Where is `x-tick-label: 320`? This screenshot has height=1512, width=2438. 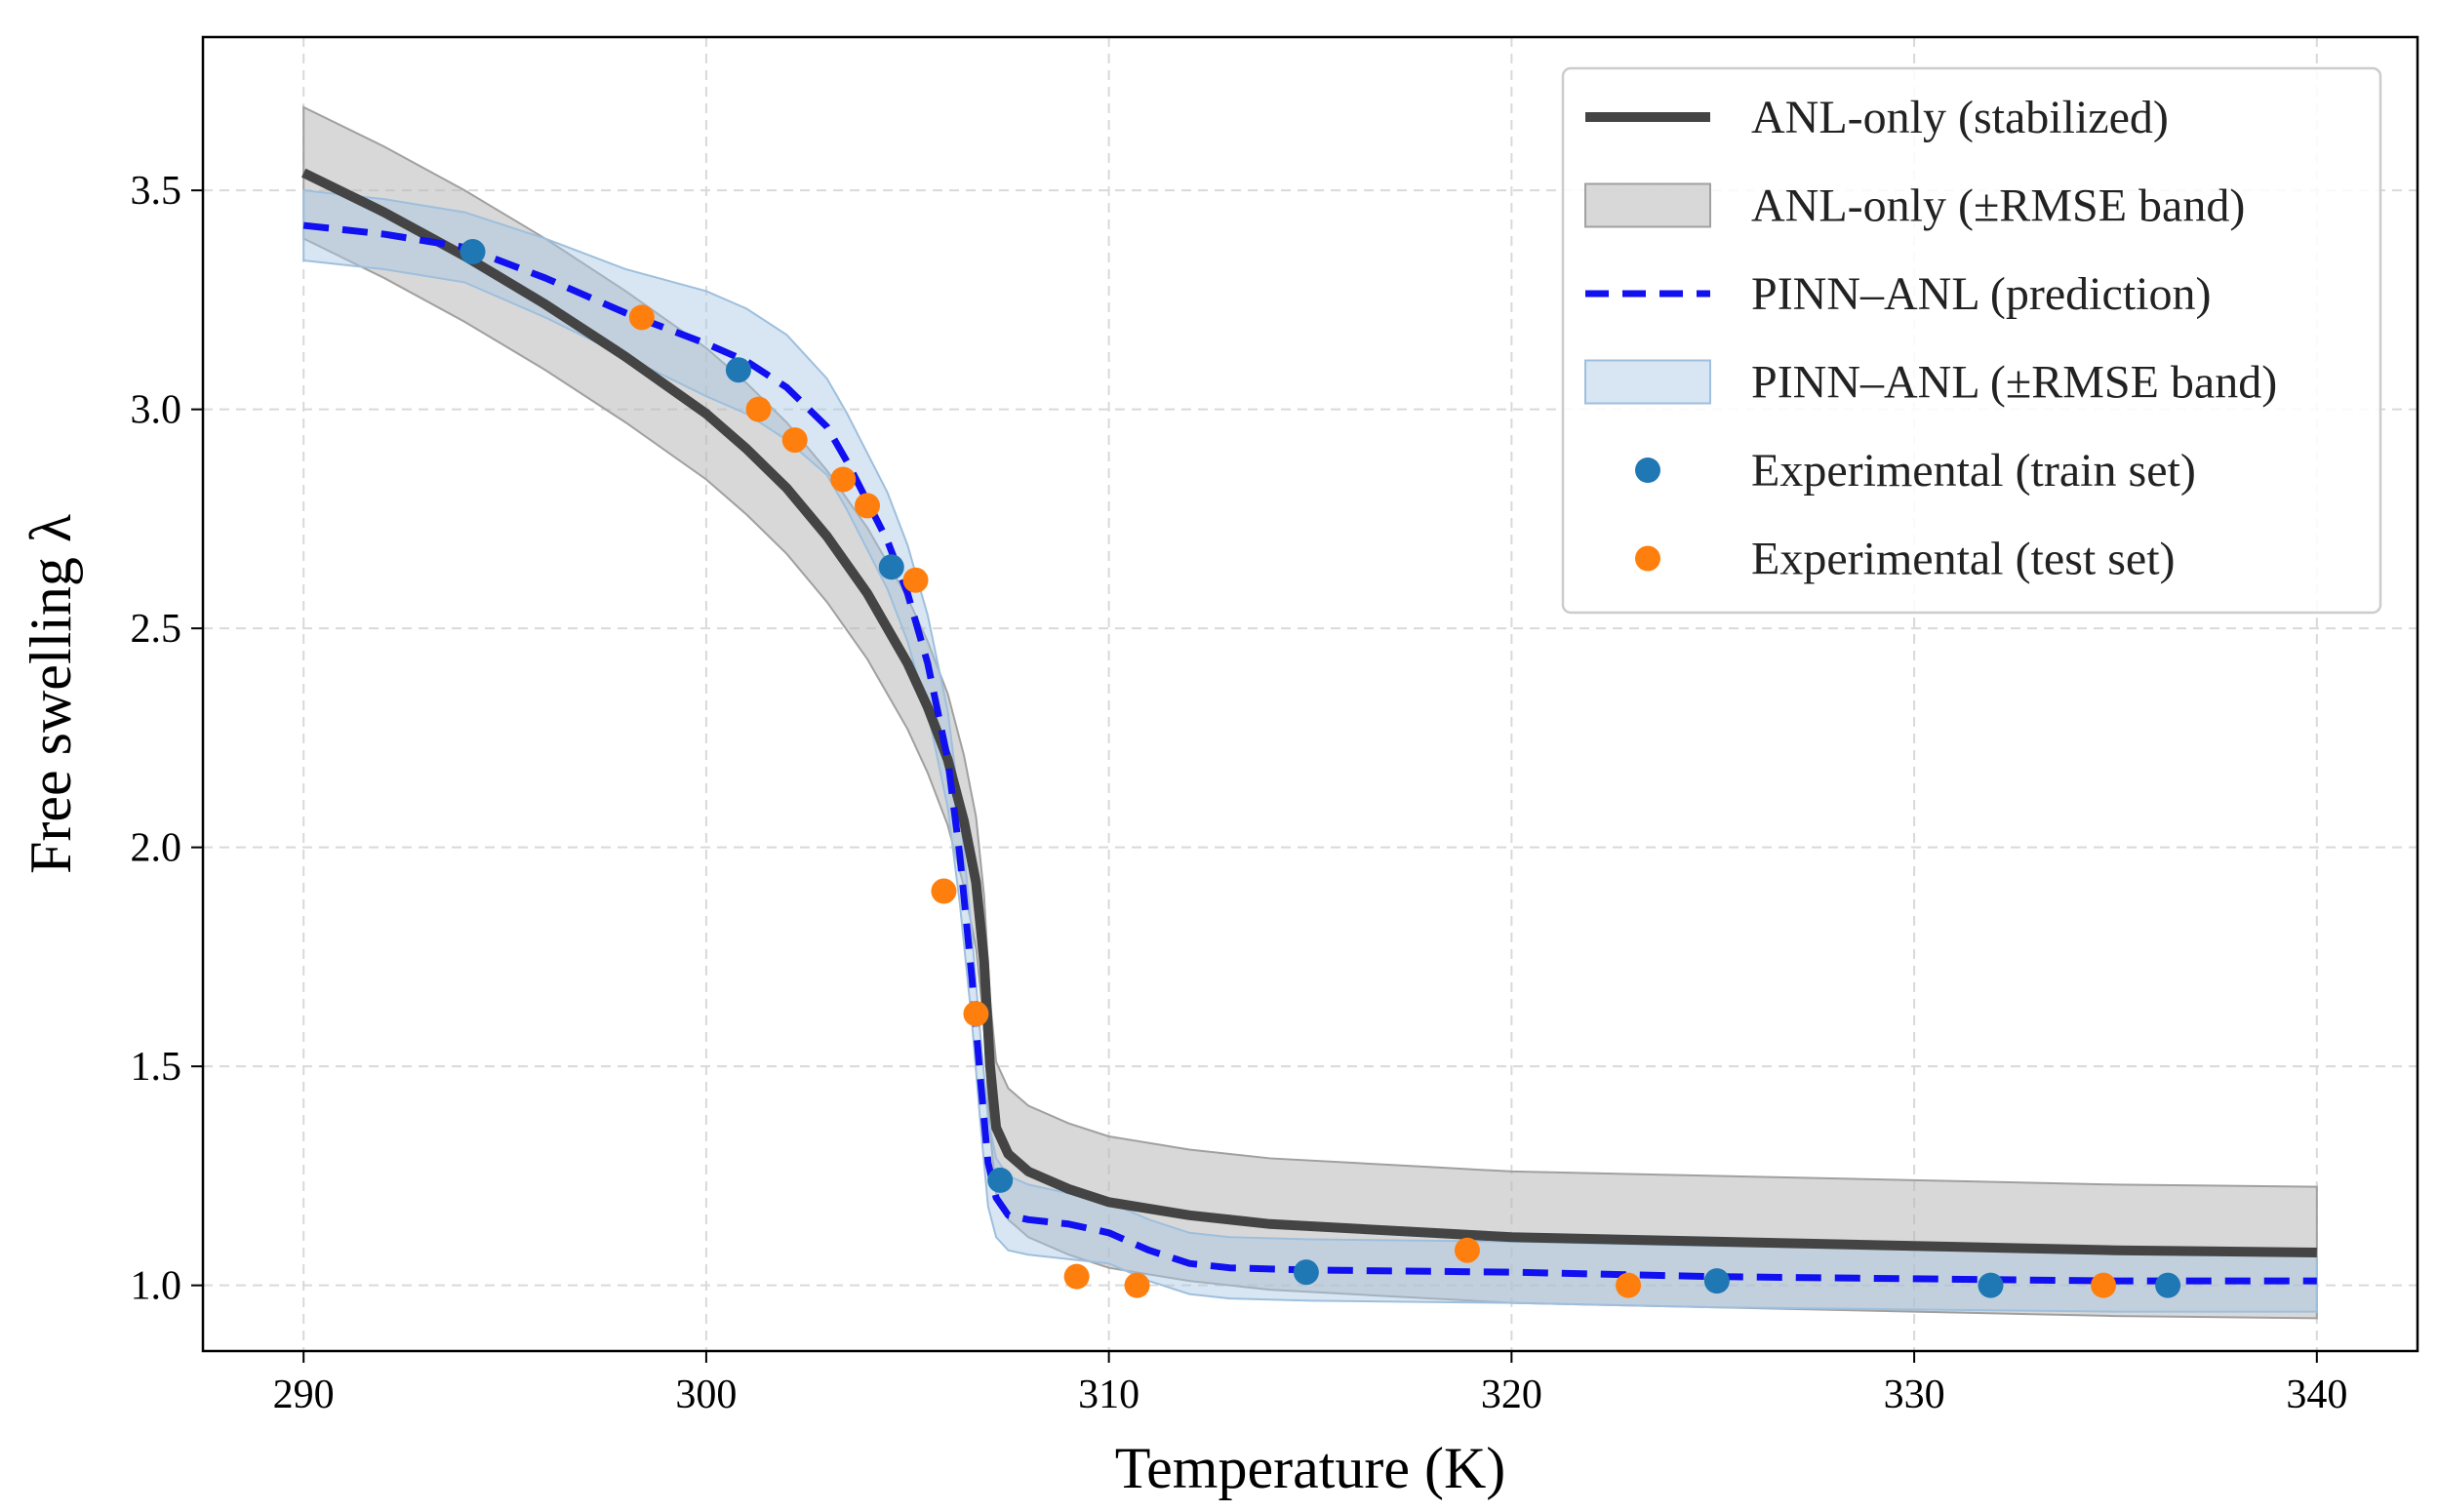
x-tick-label: 320 is located at coordinates (1511, 1395).